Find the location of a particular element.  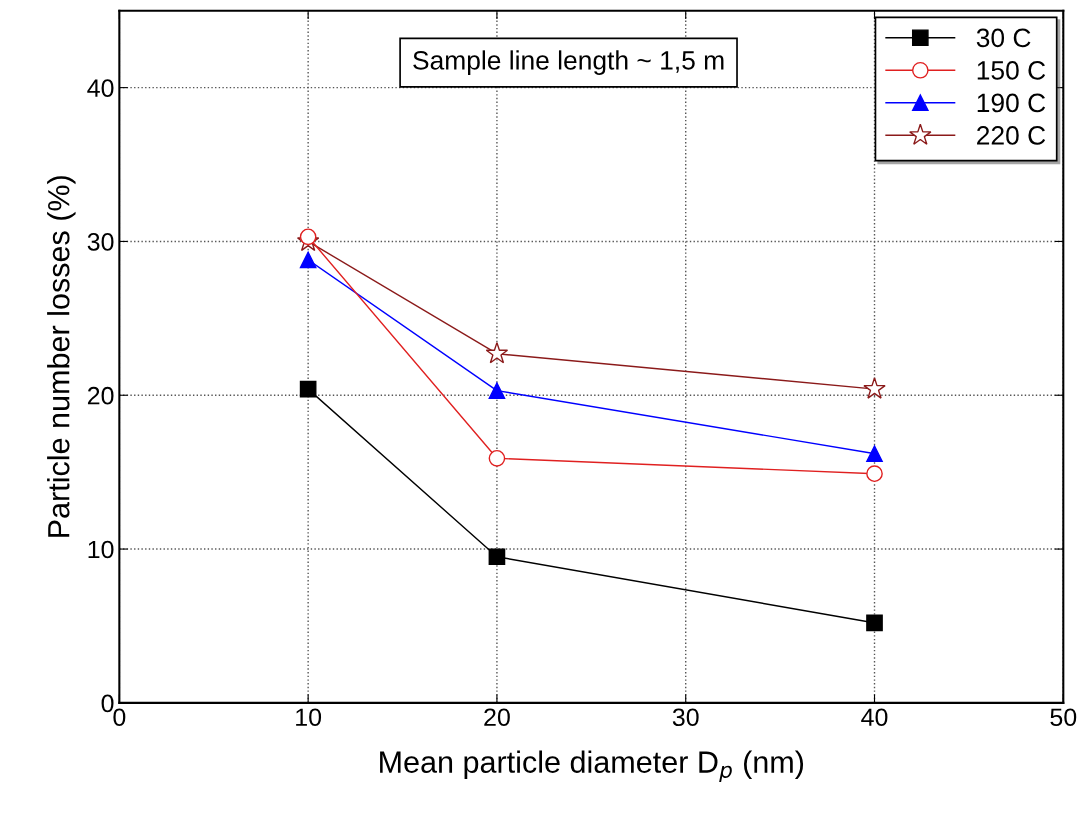

y-tick-label: 10 is located at coordinates (101, 549).